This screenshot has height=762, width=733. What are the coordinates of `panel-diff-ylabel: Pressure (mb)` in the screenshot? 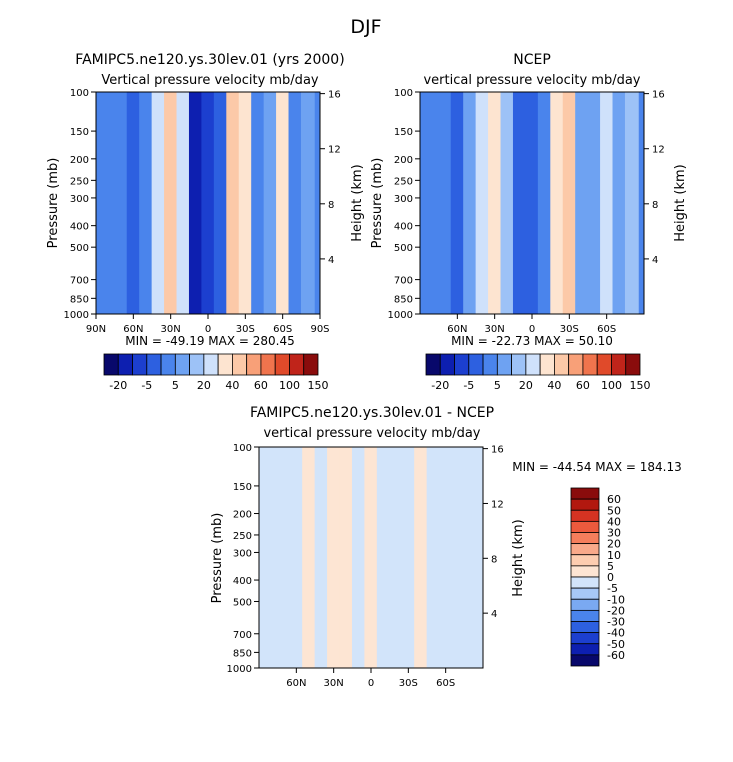 It's located at (217, 558).